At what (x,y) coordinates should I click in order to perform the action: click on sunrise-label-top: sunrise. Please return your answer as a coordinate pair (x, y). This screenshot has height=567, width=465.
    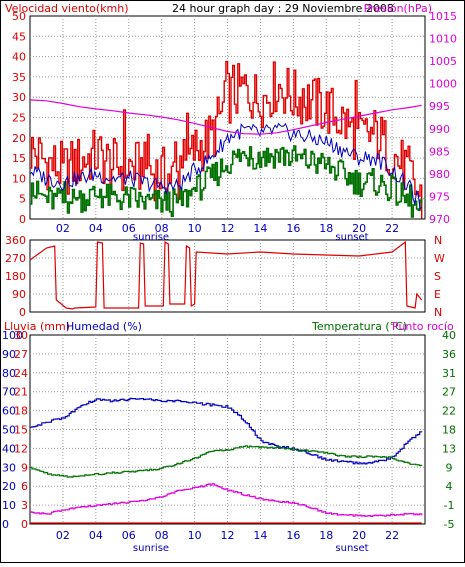
    Looking at the image, I should click on (151, 237).